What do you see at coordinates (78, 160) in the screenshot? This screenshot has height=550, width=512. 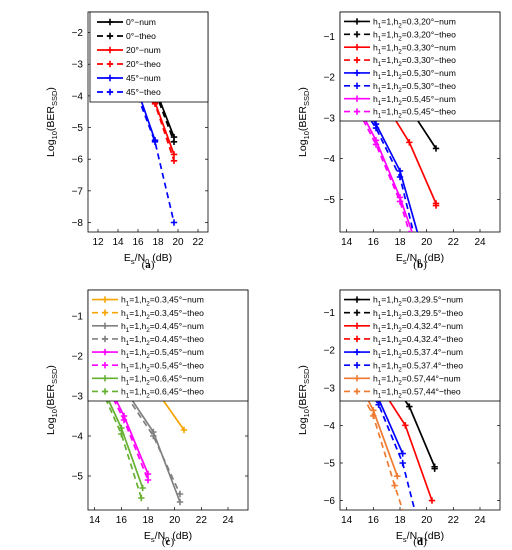 I see `panel-a-ytick-label: −6` at bounding box center [78, 160].